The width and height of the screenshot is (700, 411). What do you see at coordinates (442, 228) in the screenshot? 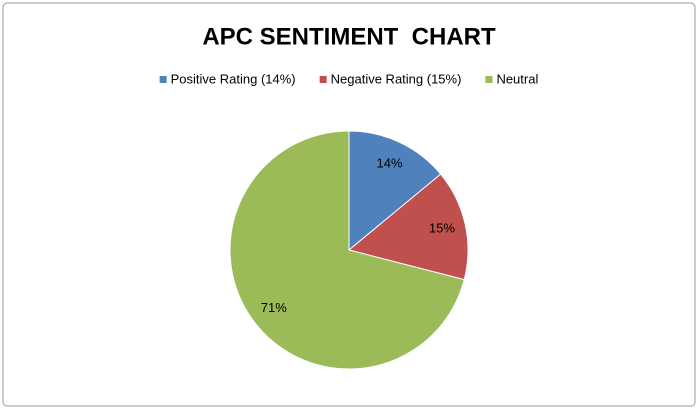
I see `value-label: 15%` at bounding box center [442, 228].